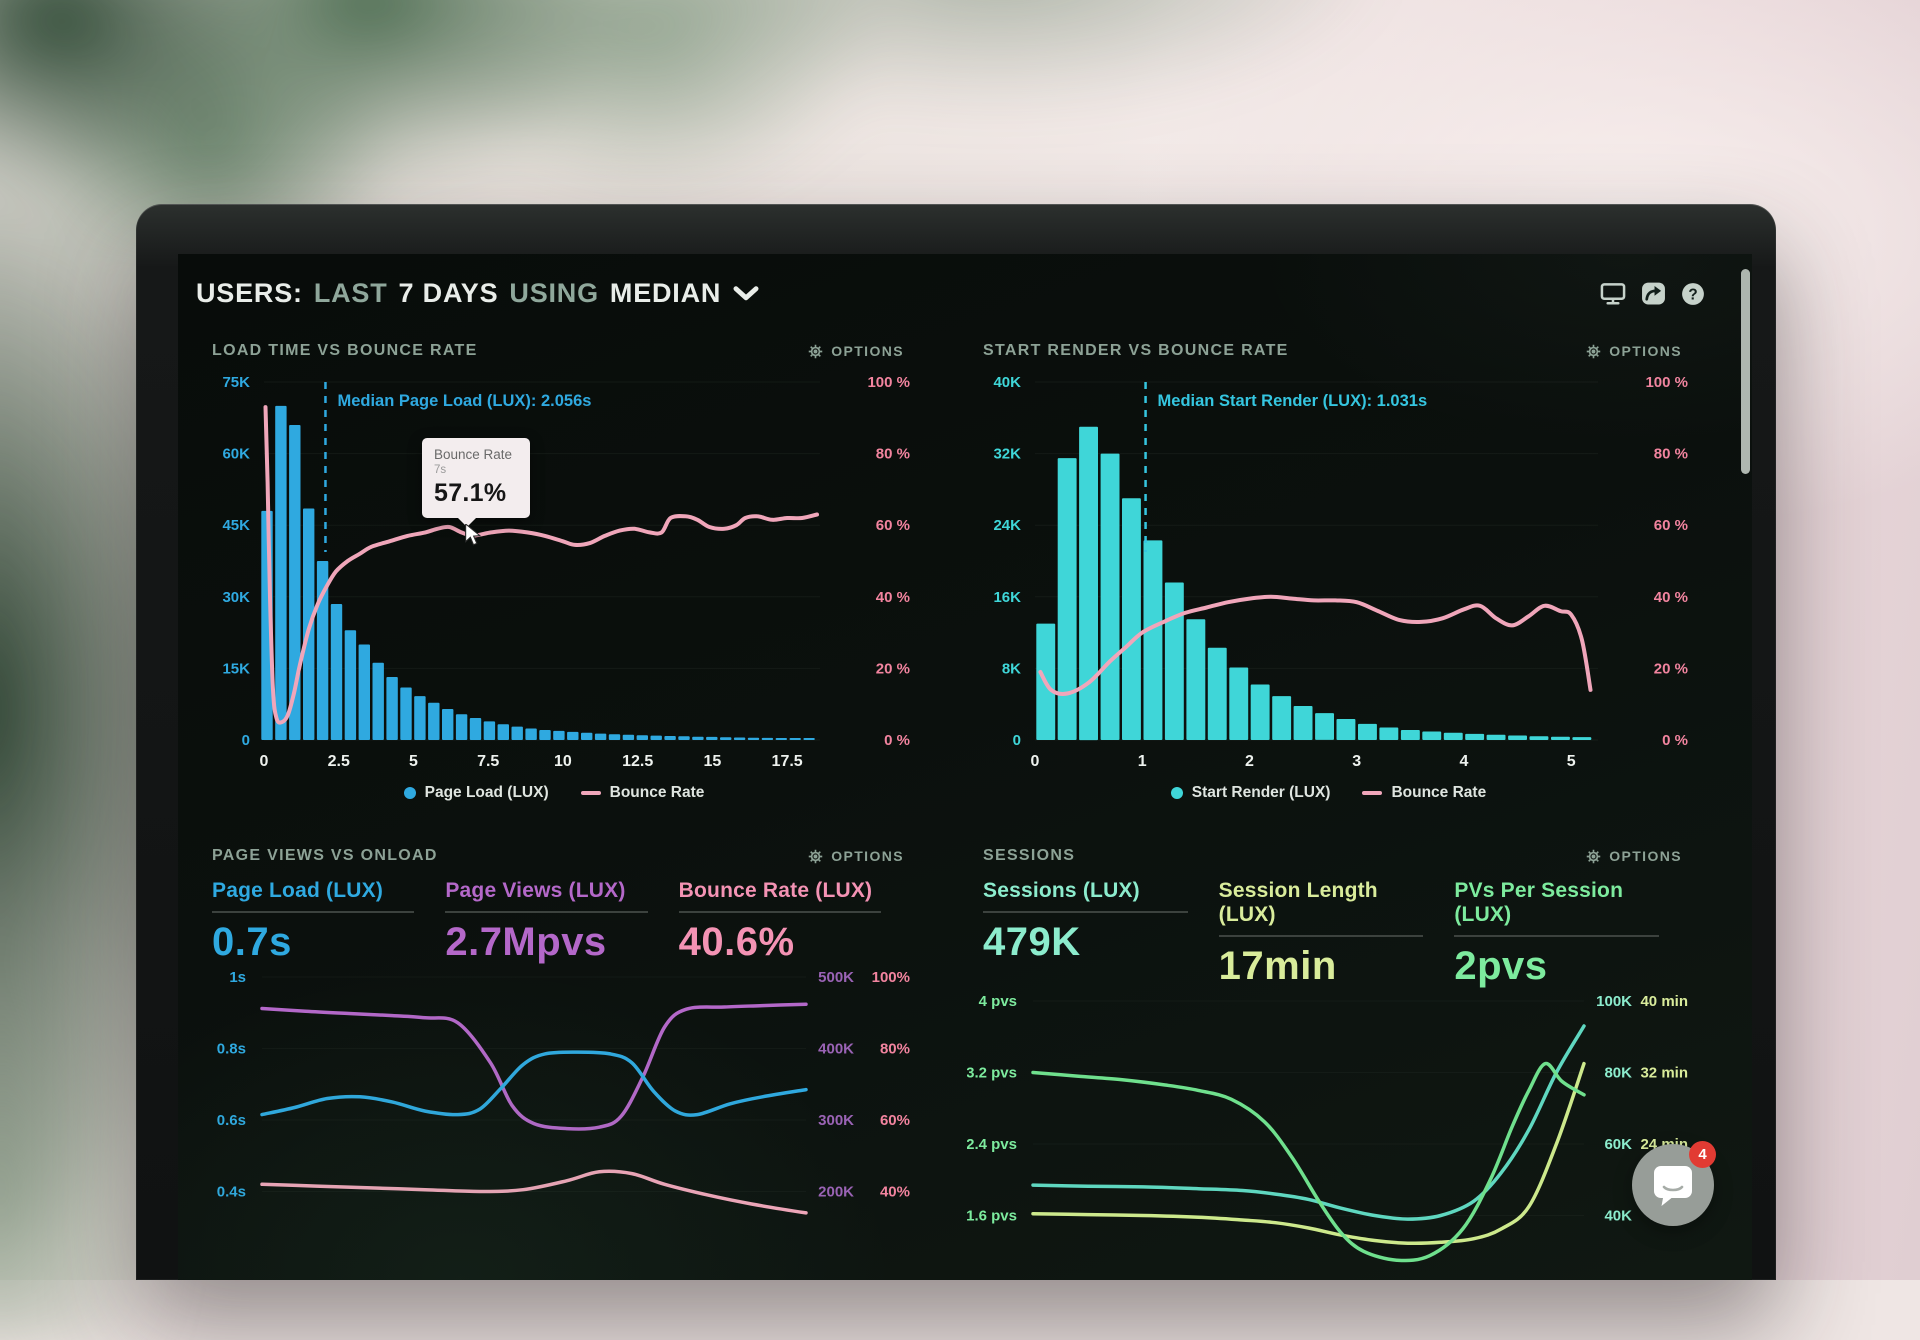 The height and width of the screenshot is (1340, 1920). What do you see at coordinates (1142, 761) in the screenshot?
I see `svg-text: 1` at bounding box center [1142, 761].